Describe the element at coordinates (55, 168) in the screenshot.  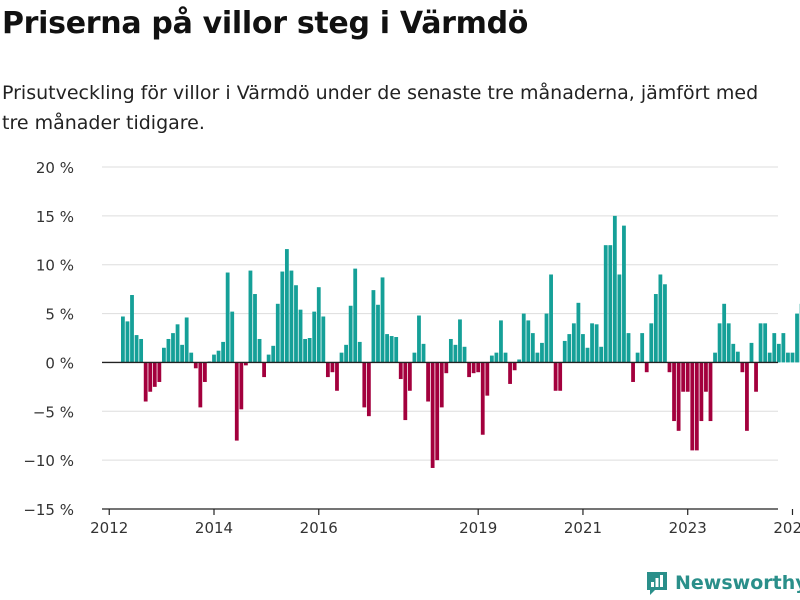
I see `y-tick-label: 20 %` at that location.